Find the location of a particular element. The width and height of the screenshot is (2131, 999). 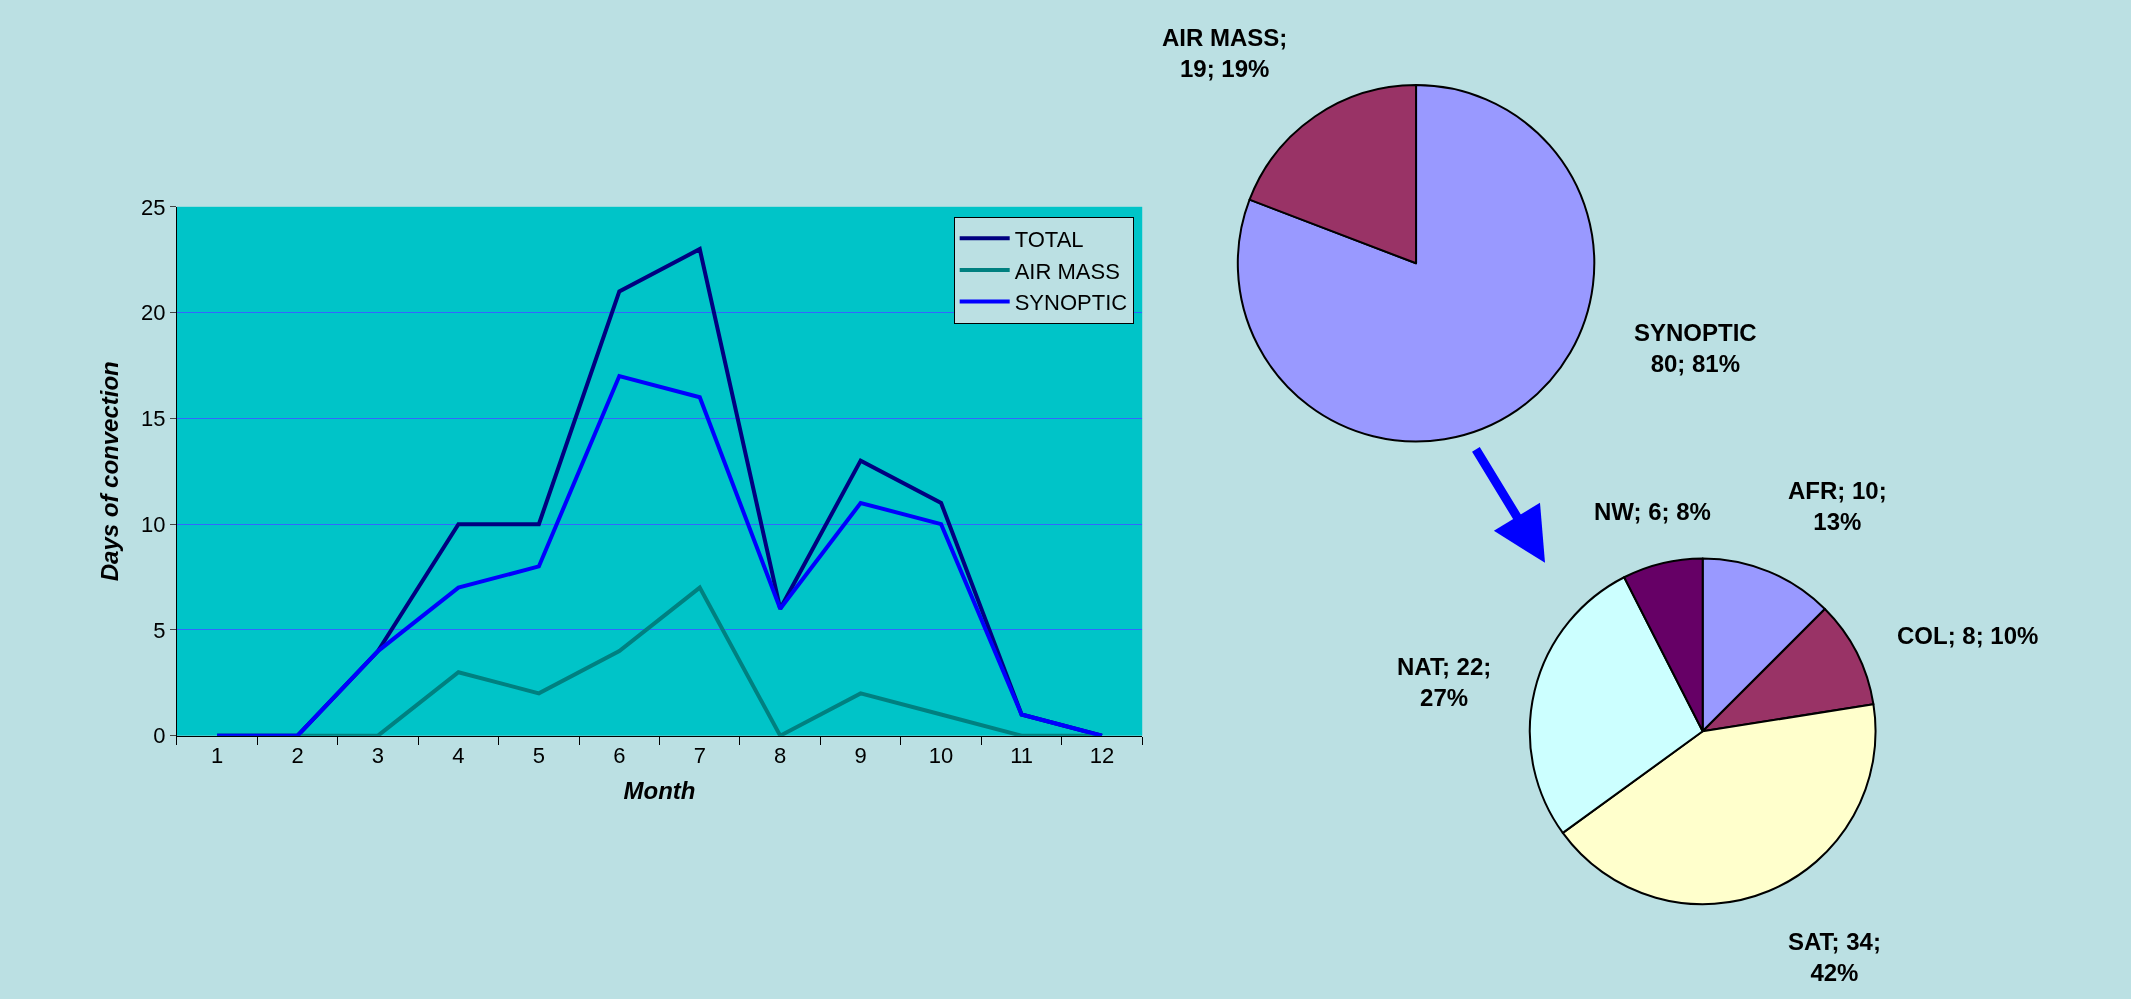

x-tick-label: 4 is located at coordinates (458, 756).